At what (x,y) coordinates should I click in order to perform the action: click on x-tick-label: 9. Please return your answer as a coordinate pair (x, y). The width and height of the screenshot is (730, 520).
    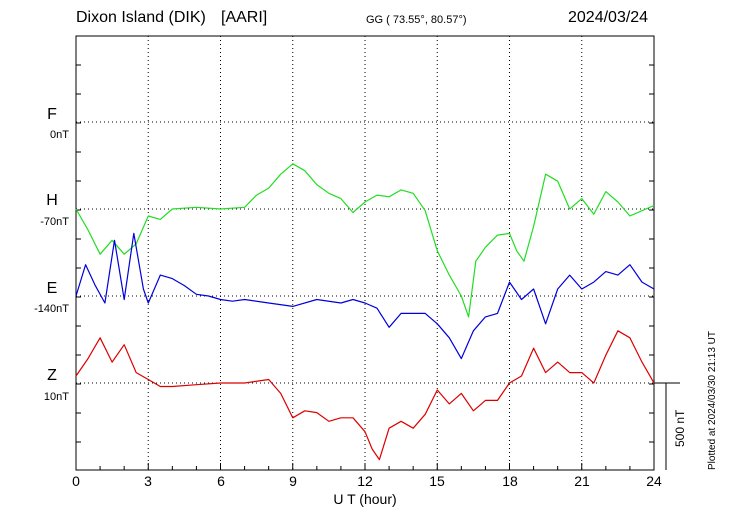
    Looking at the image, I should click on (293, 481).